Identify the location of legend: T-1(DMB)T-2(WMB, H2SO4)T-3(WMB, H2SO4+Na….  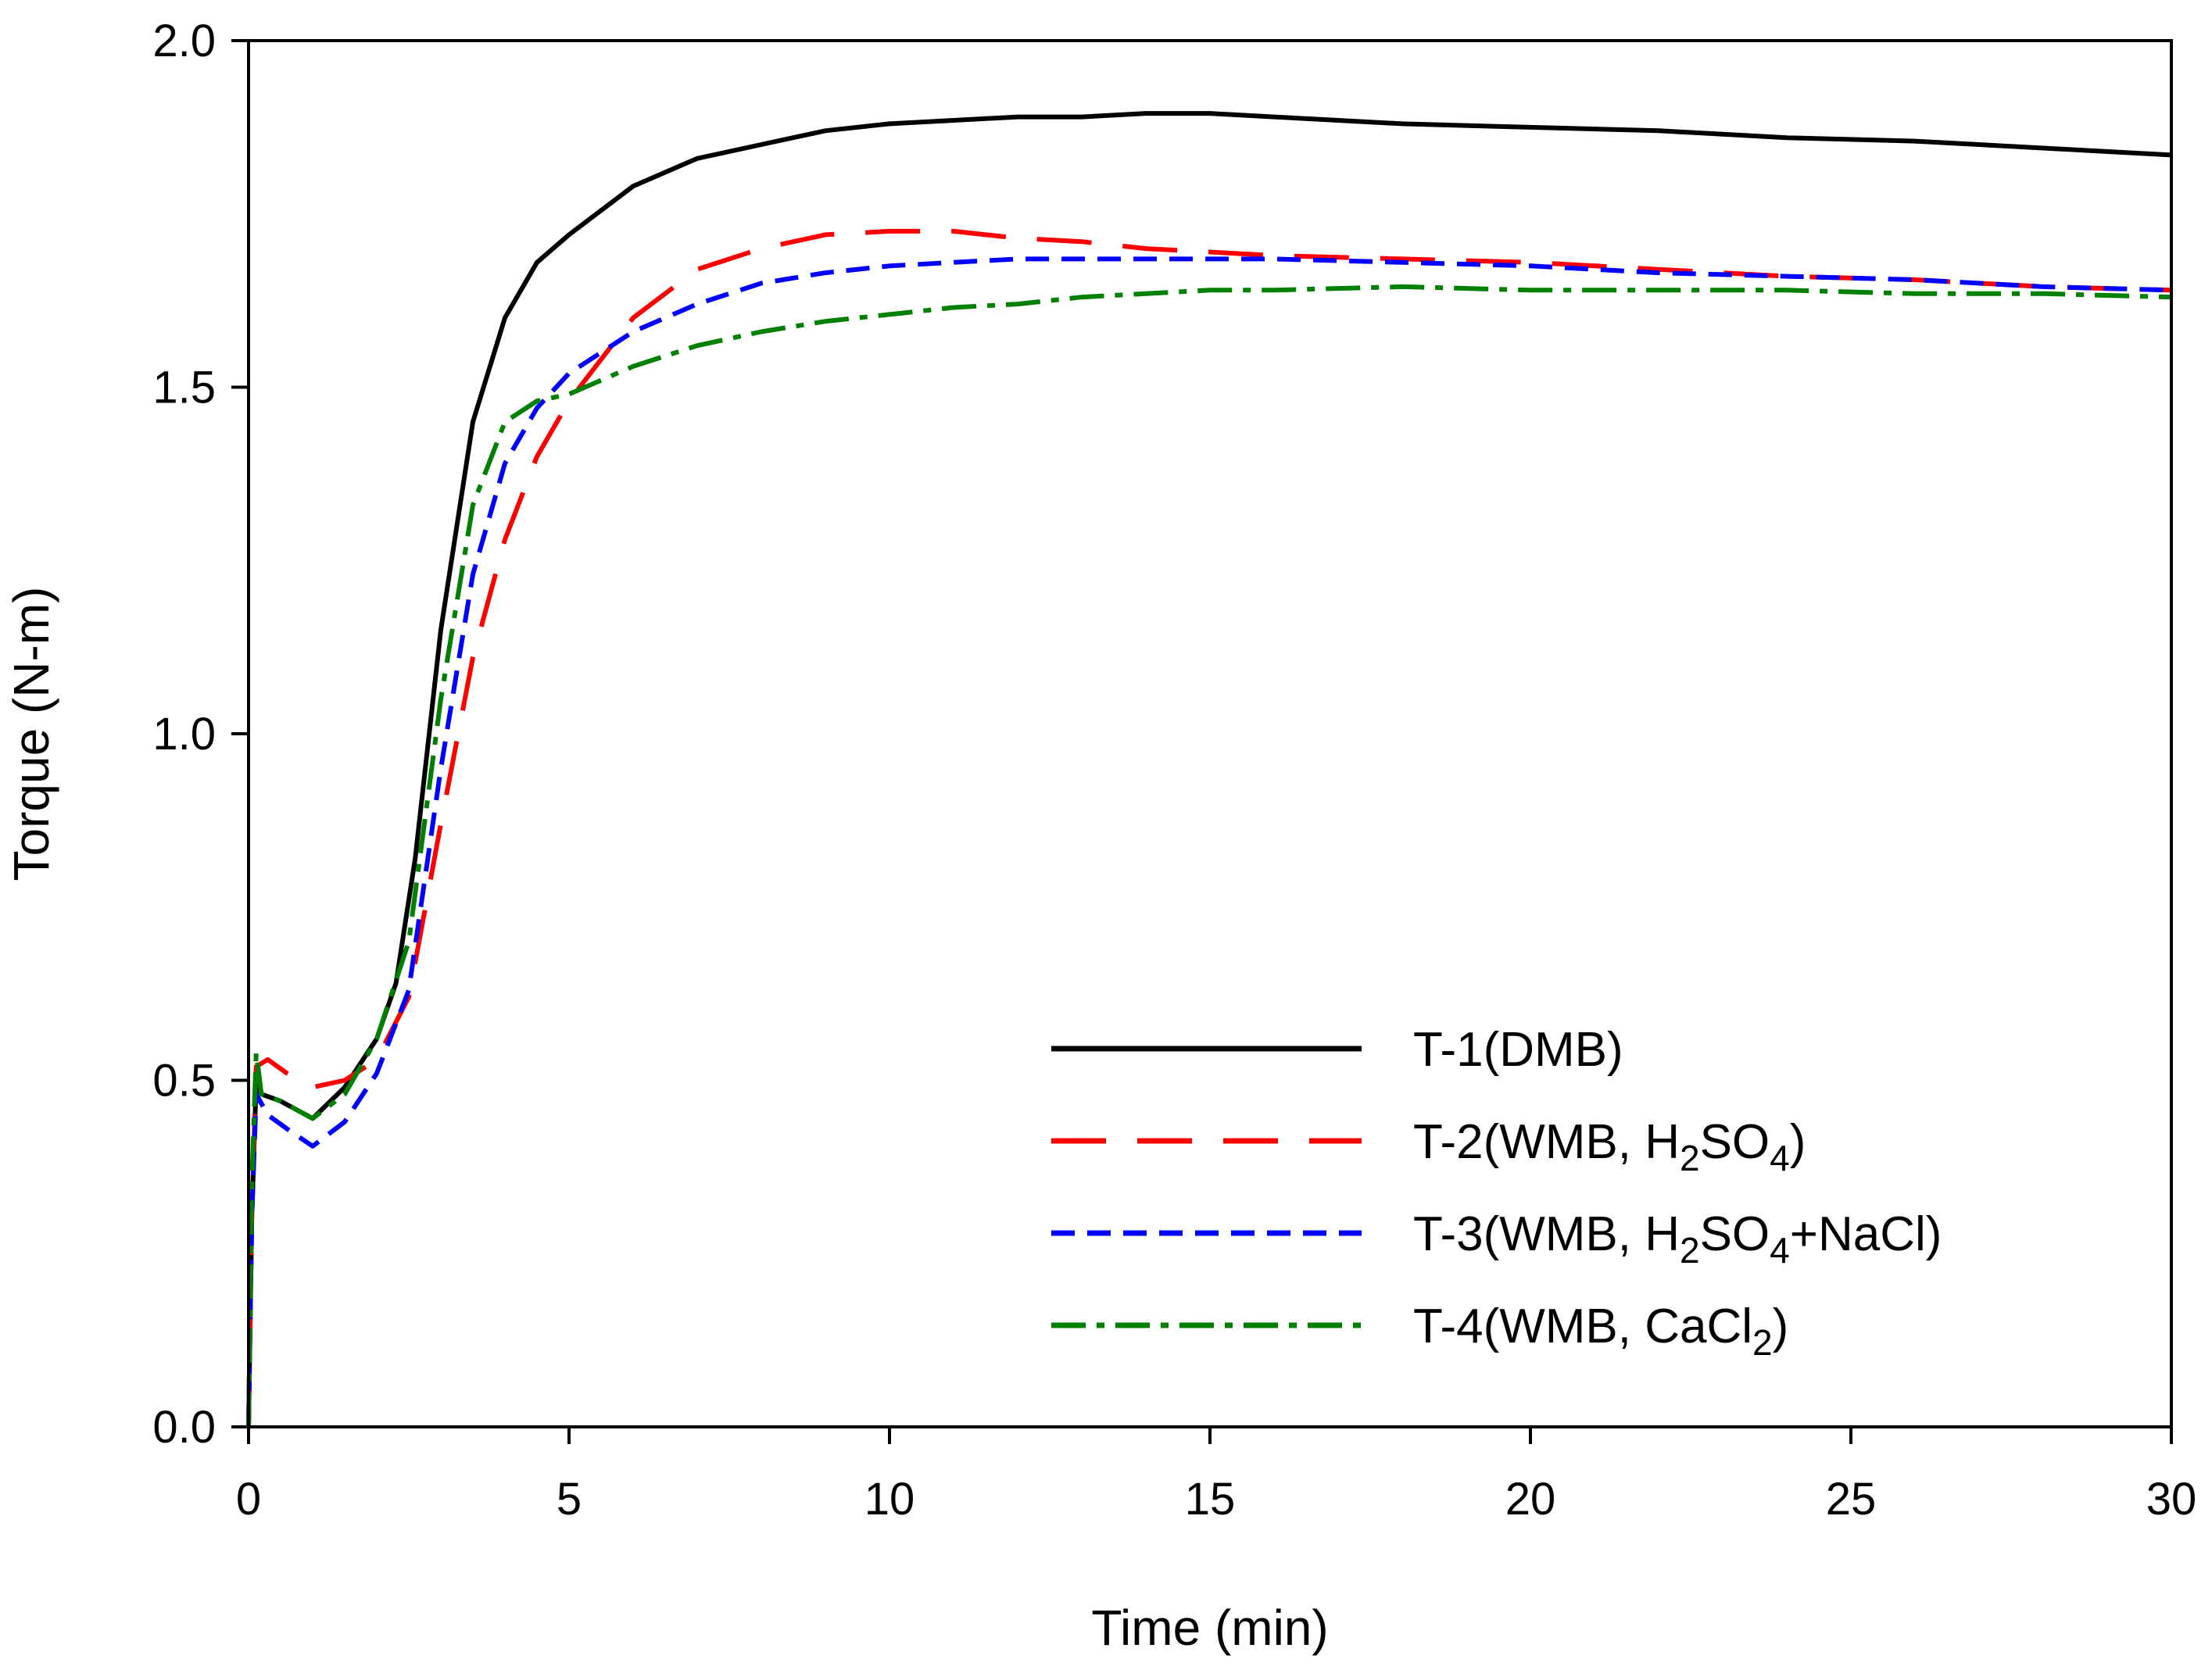
(1496, 1193).